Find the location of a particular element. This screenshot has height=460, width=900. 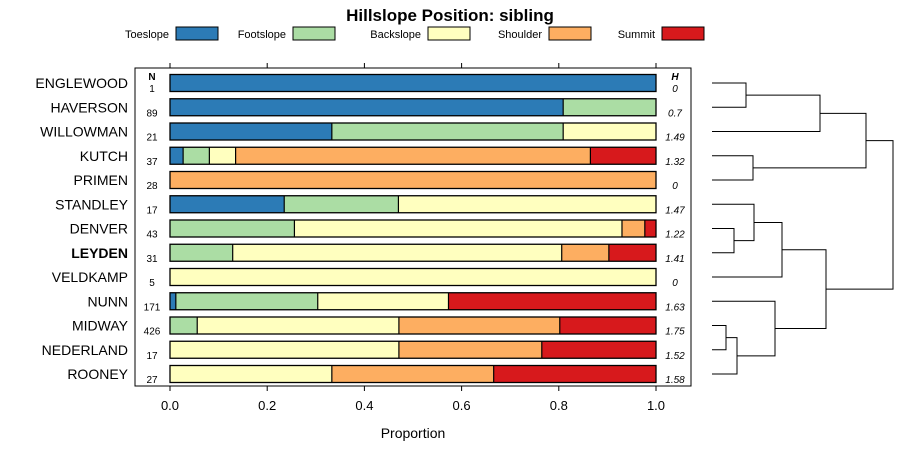

legend: Toeslope Footslope Backslope Shoulder Summit is located at coordinates (415, 33).